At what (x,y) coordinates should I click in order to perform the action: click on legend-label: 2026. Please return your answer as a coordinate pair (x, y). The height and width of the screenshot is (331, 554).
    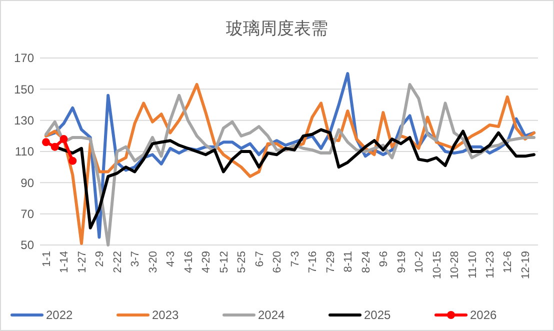
    Looking at the image, I should click on (484, 315).